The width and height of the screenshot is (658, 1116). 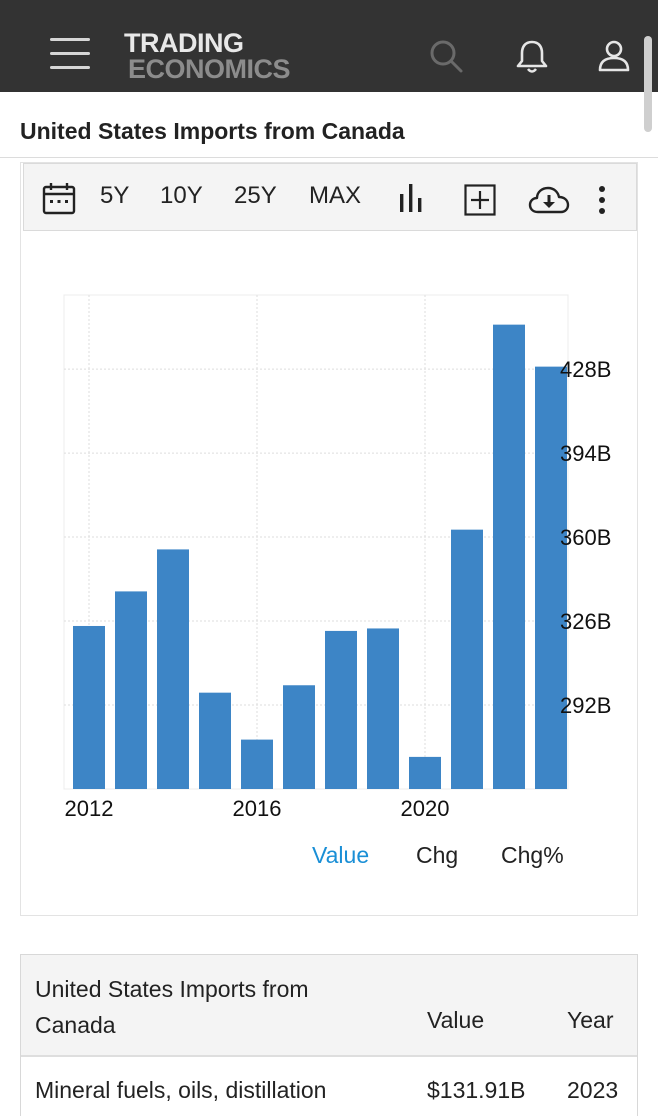 I want to click on x-tick-label: 2016, so click(x=257, y=808).